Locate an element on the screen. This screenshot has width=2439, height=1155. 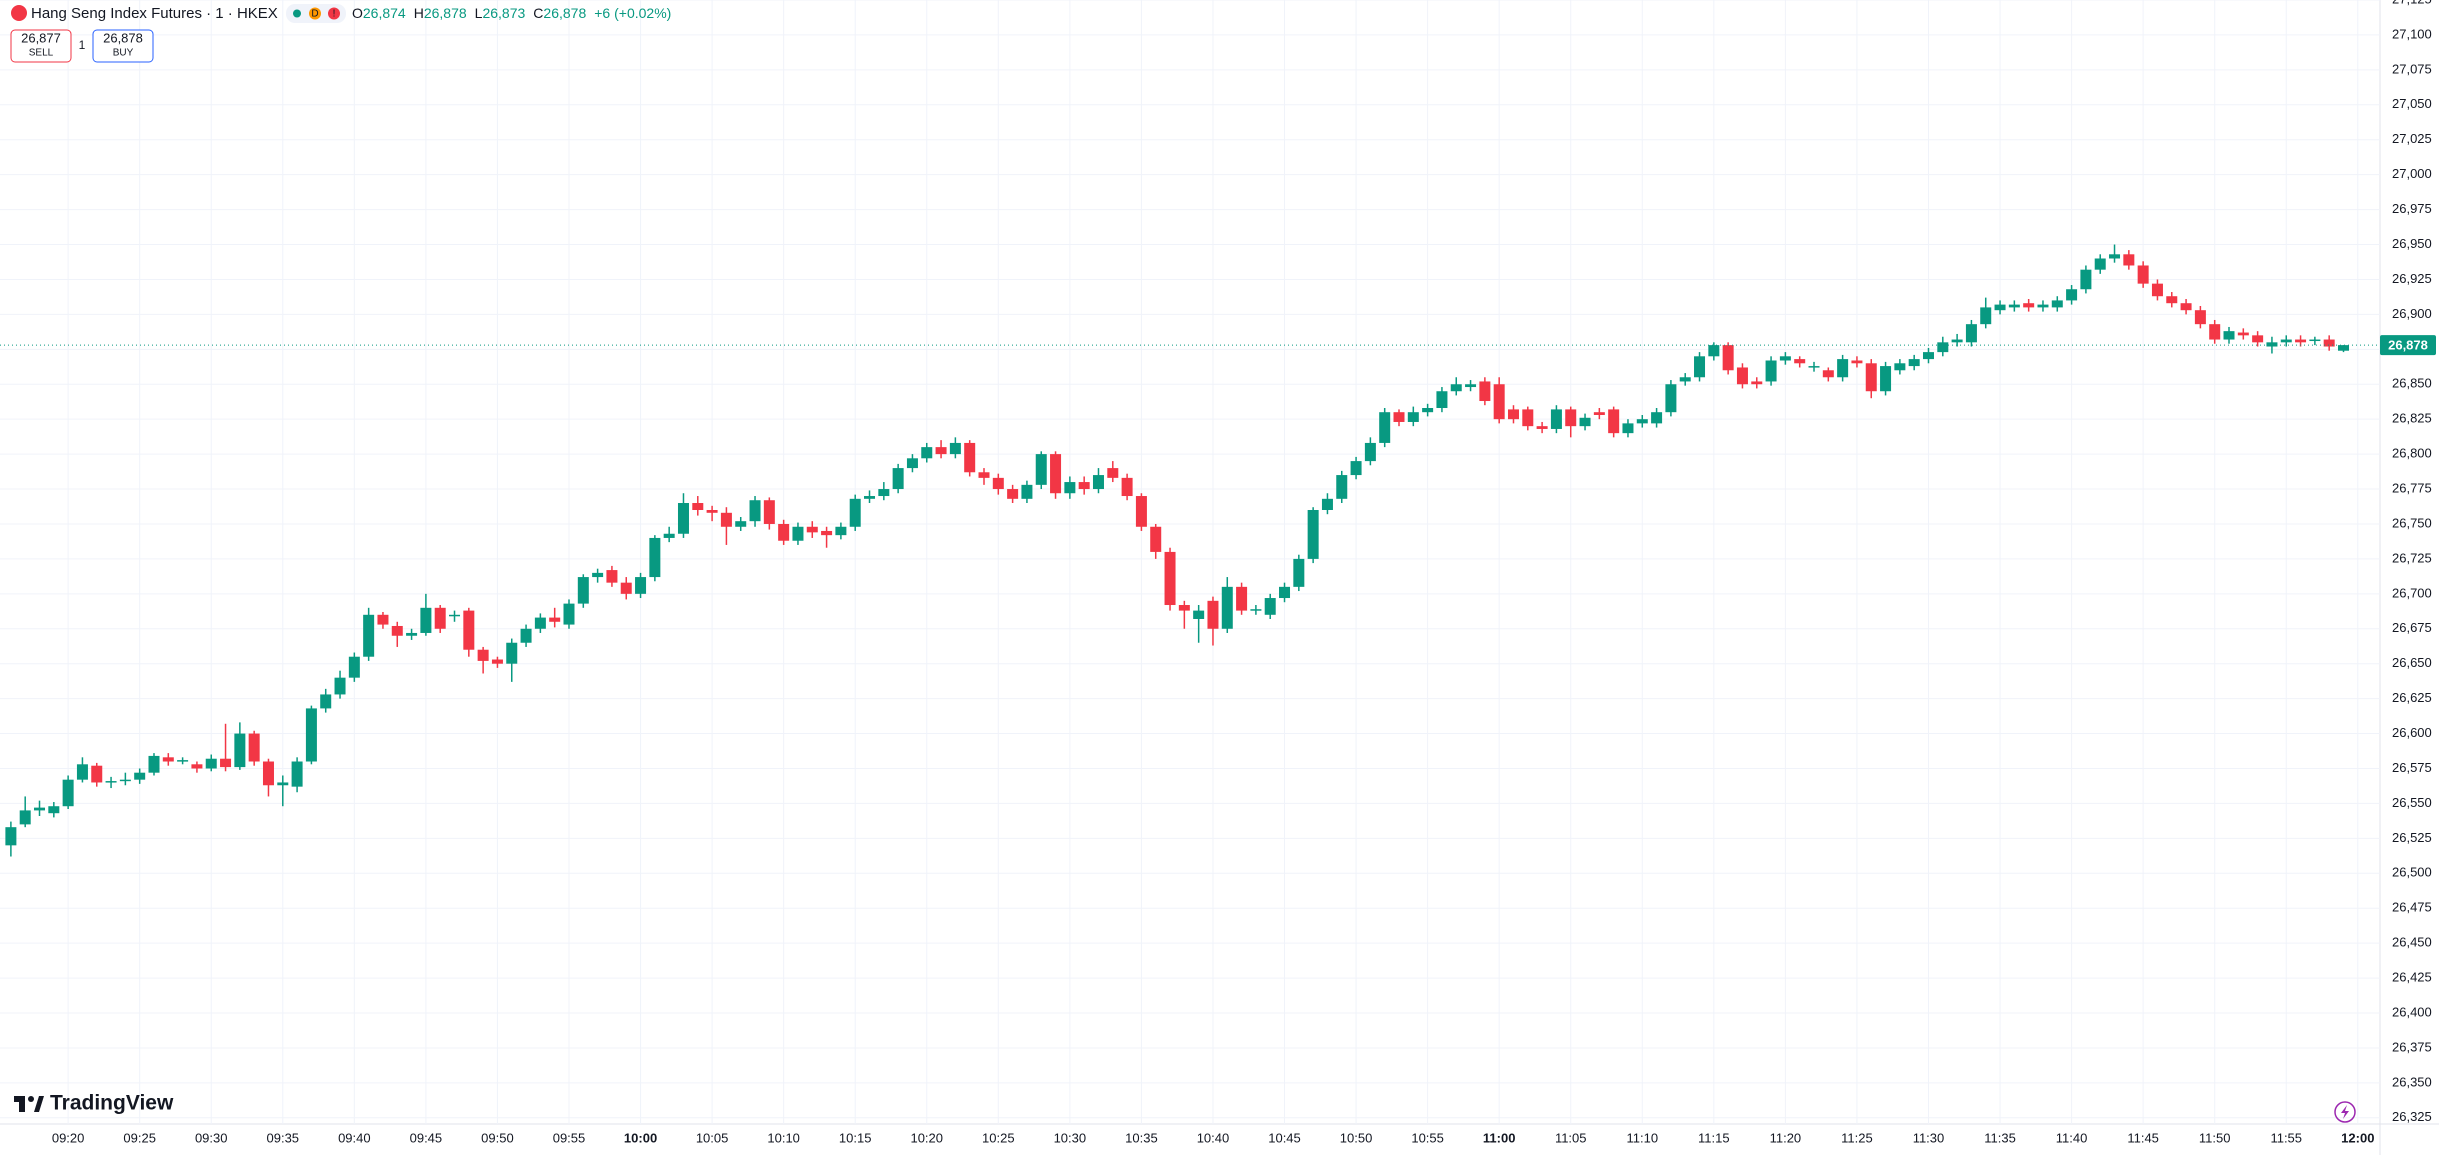
l-label: L is located at coordinates (479, 13).